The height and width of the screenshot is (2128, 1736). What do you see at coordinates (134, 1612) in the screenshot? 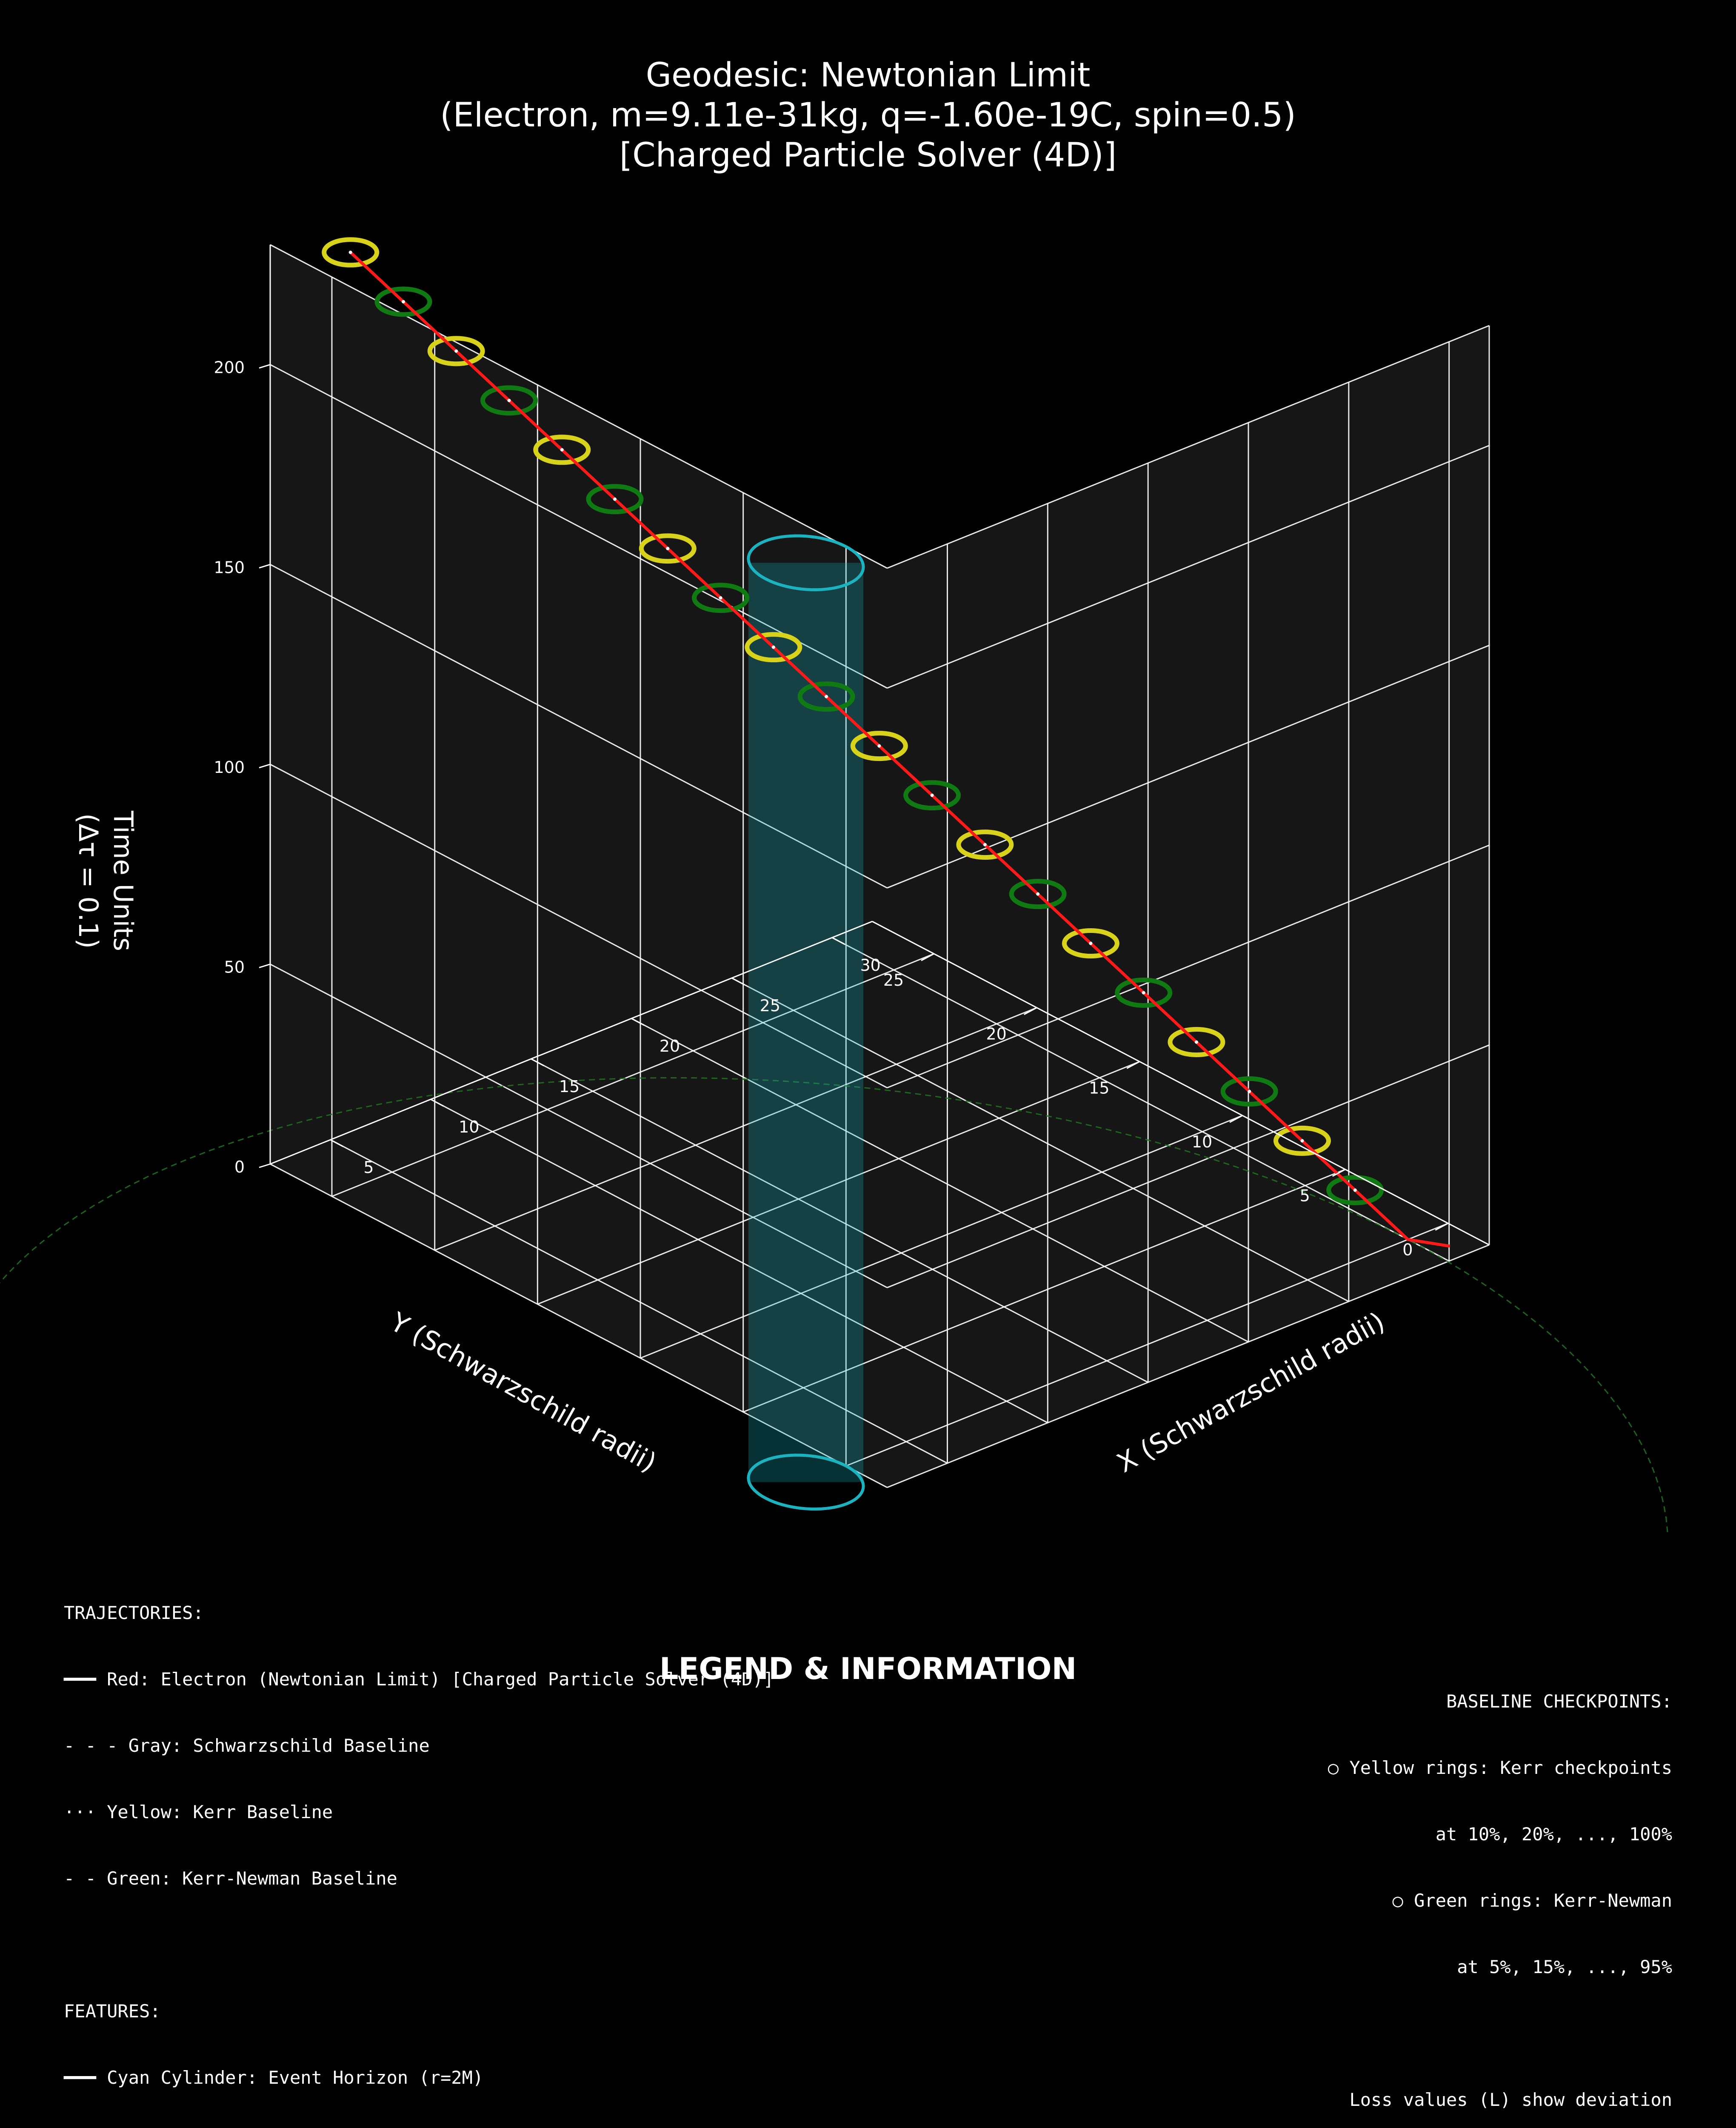
I see `legend-left-line: TRAJECTORIES:` at bounding box center [134, 1612].